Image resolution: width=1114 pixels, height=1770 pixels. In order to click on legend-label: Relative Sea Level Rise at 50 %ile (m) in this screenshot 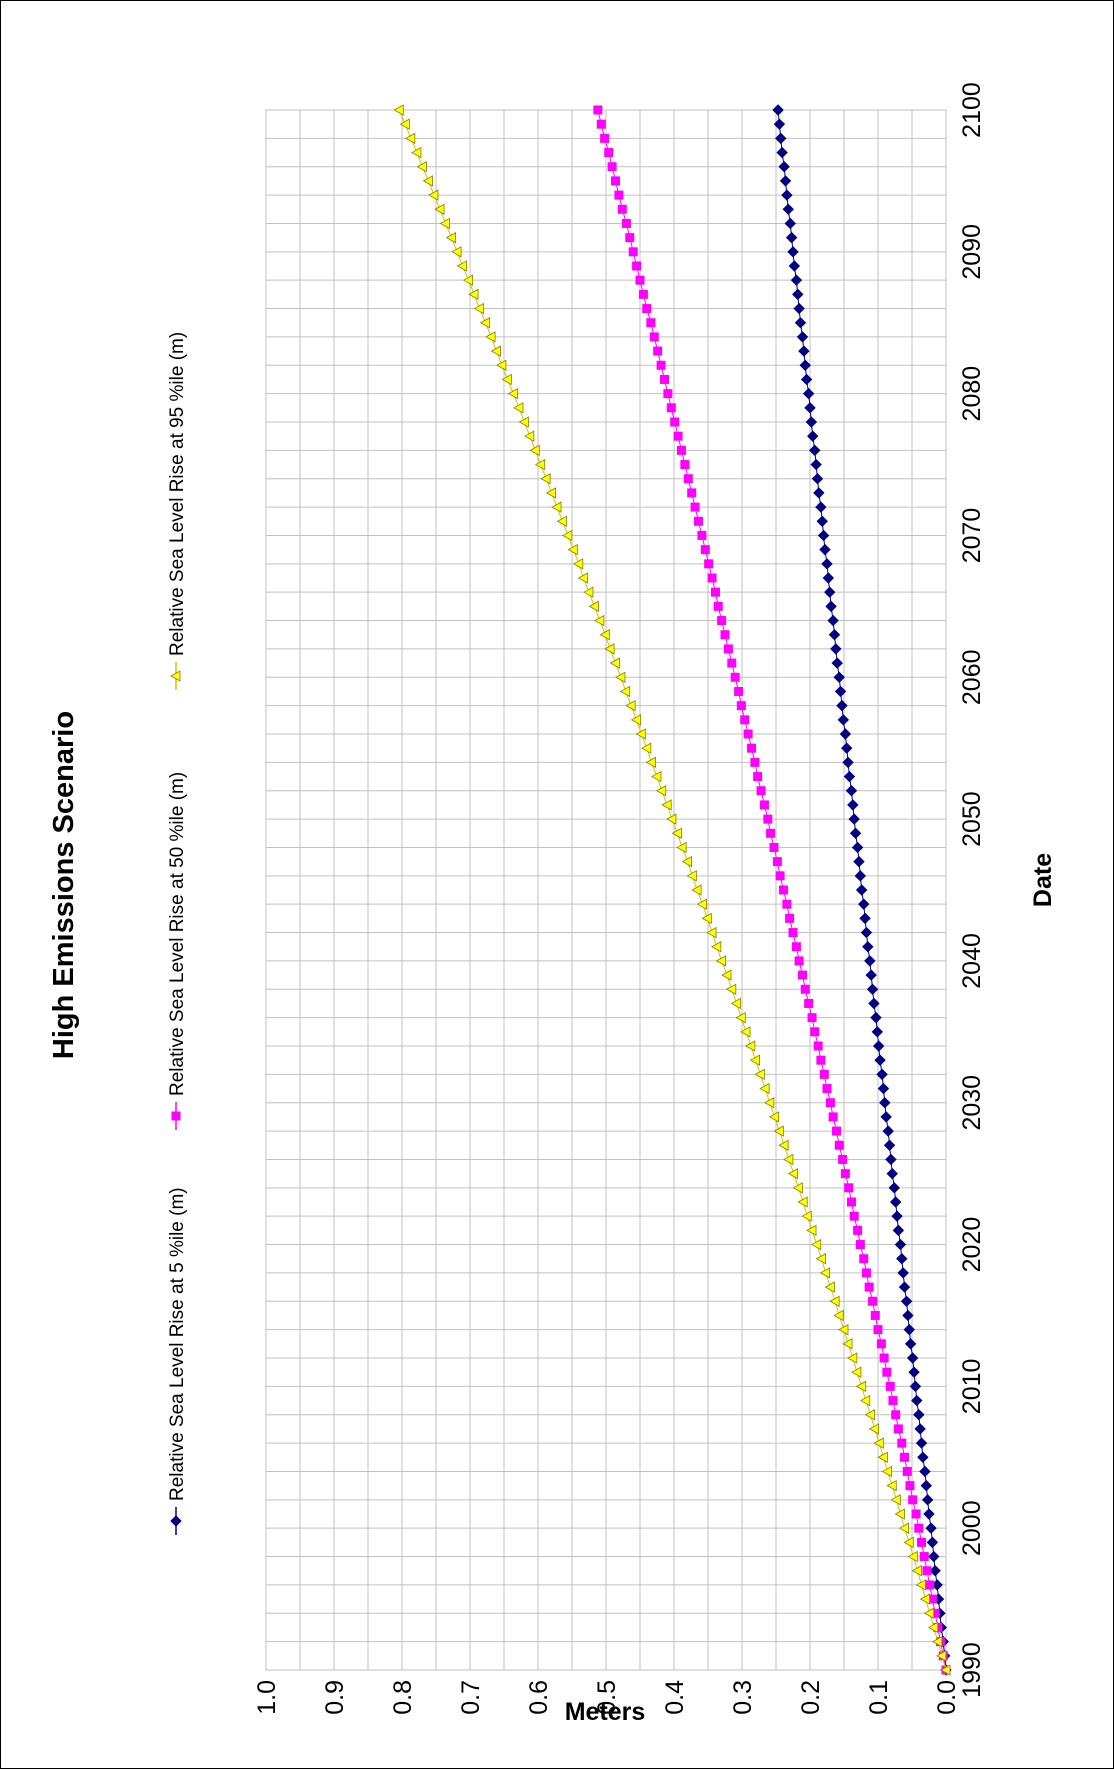, I will do `click(177, 934)`.